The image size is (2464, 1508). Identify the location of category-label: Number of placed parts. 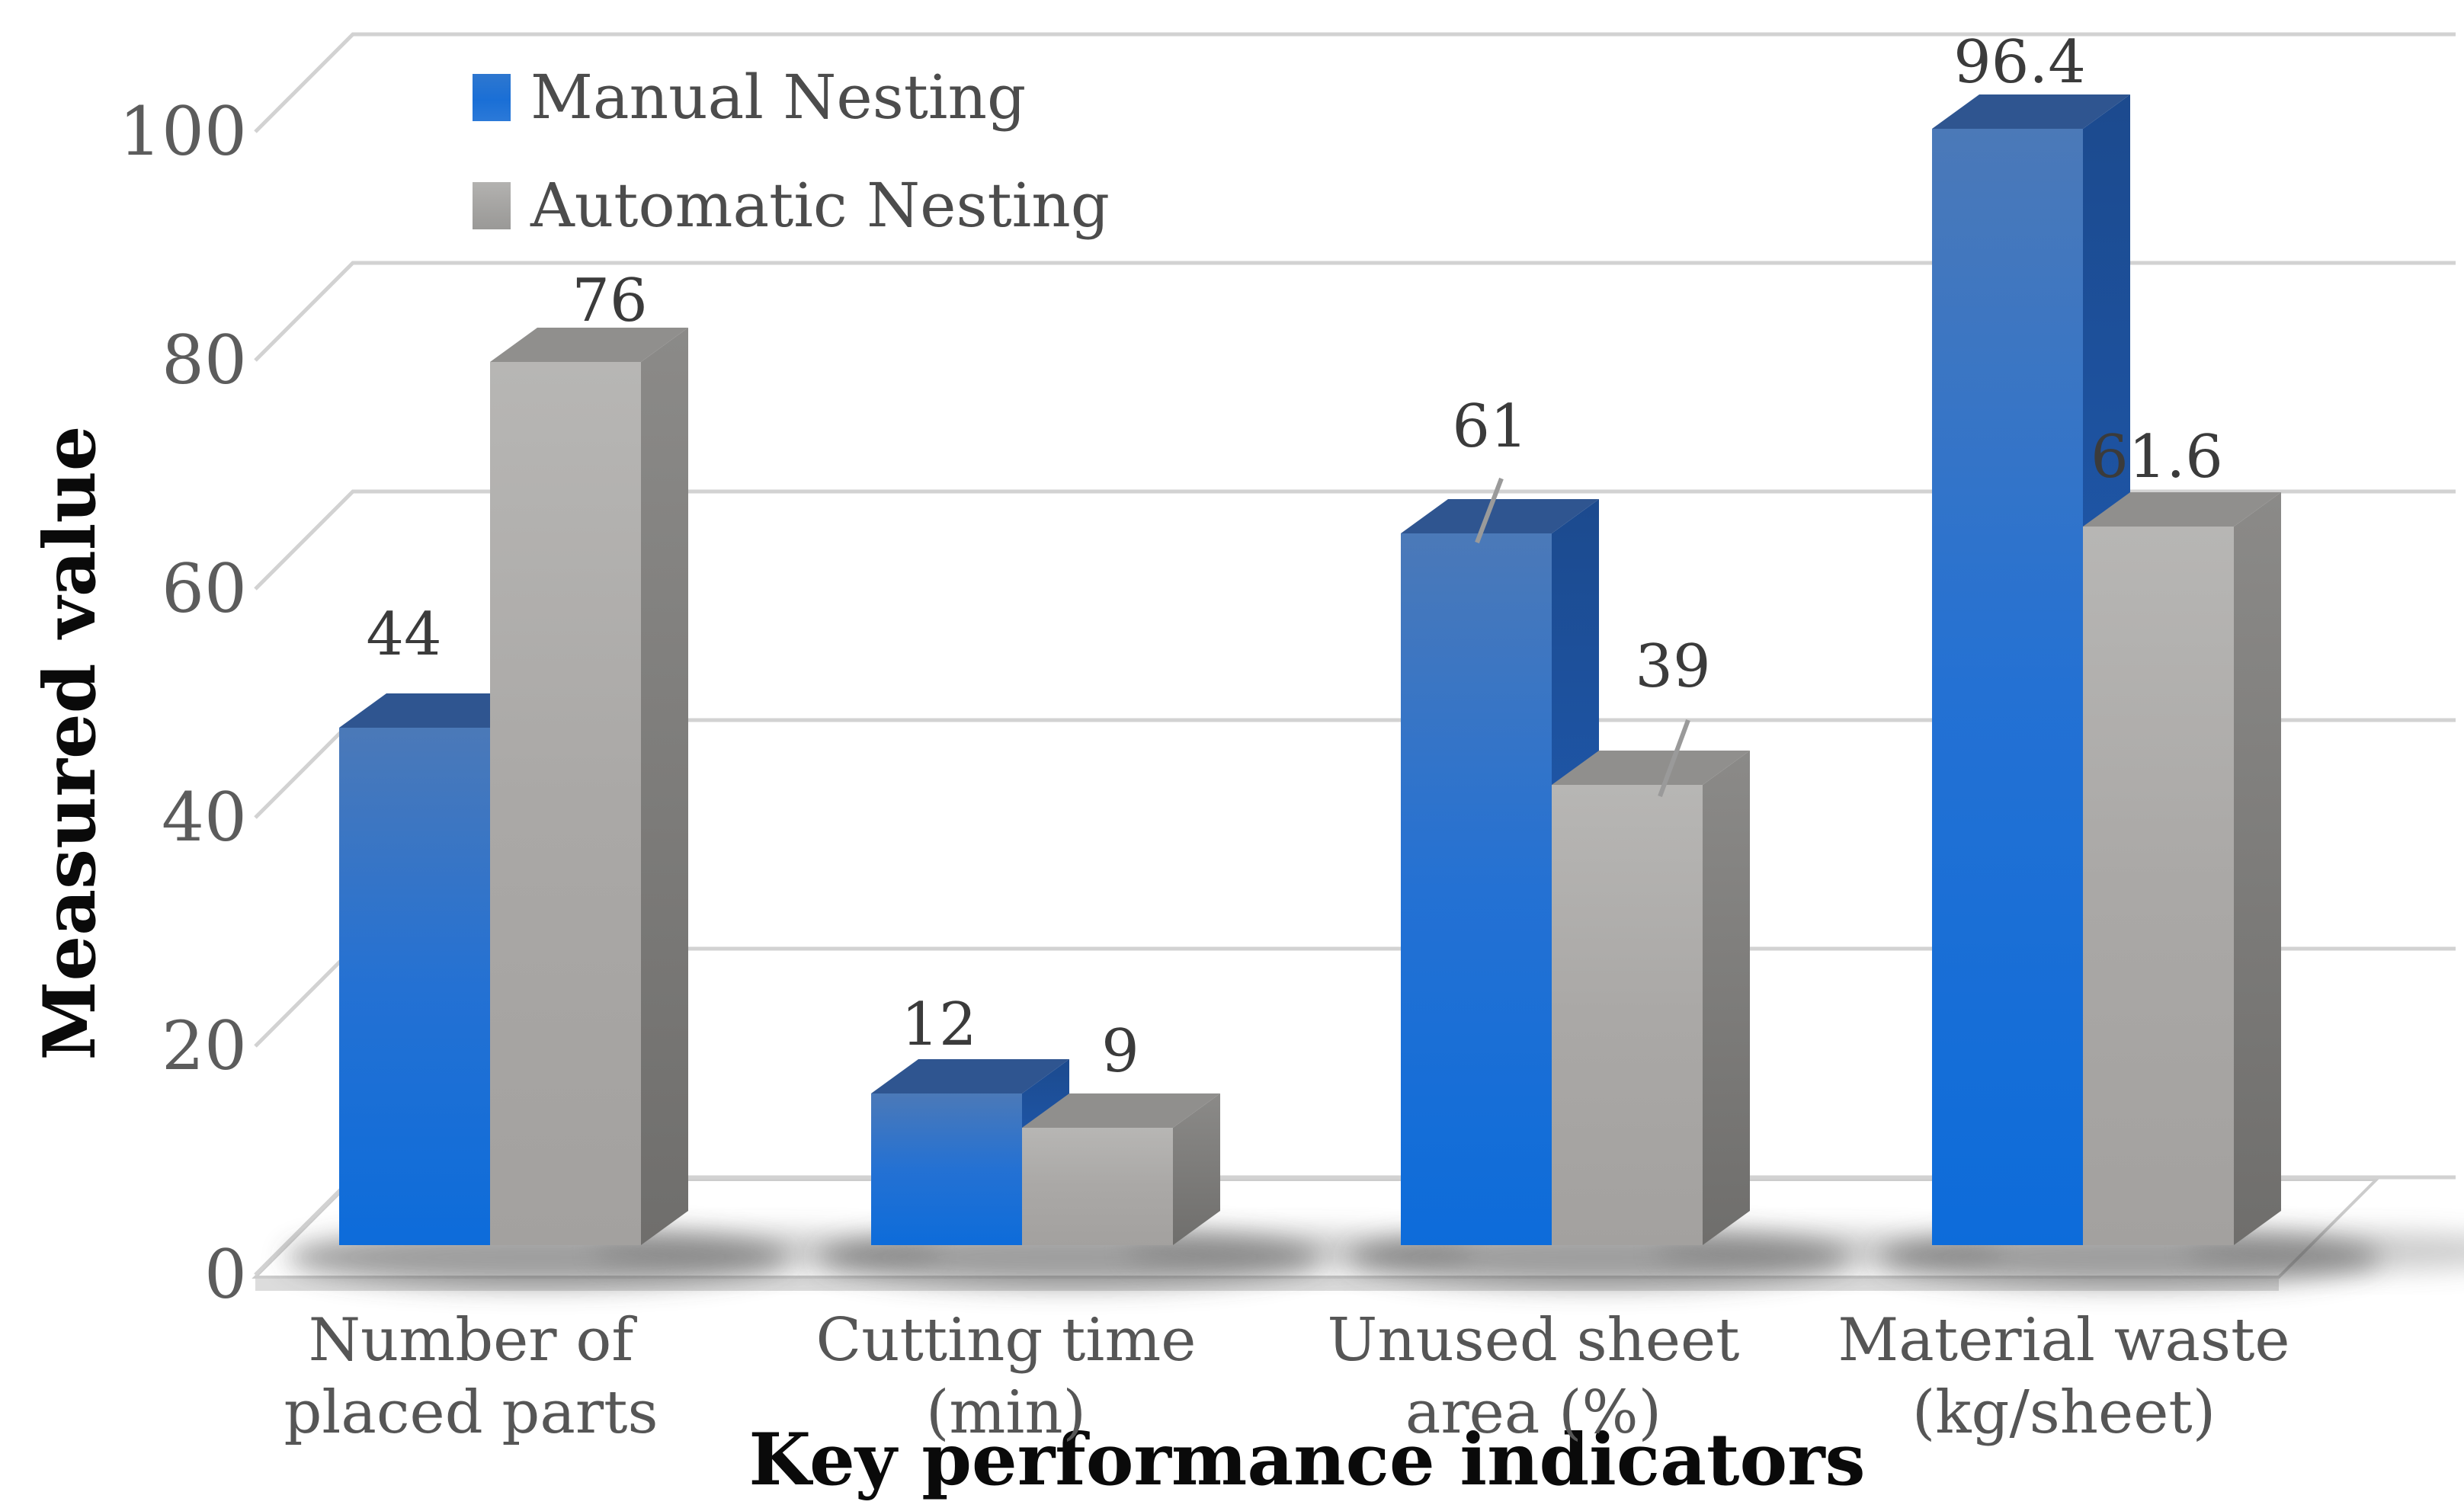
(471, 1377).